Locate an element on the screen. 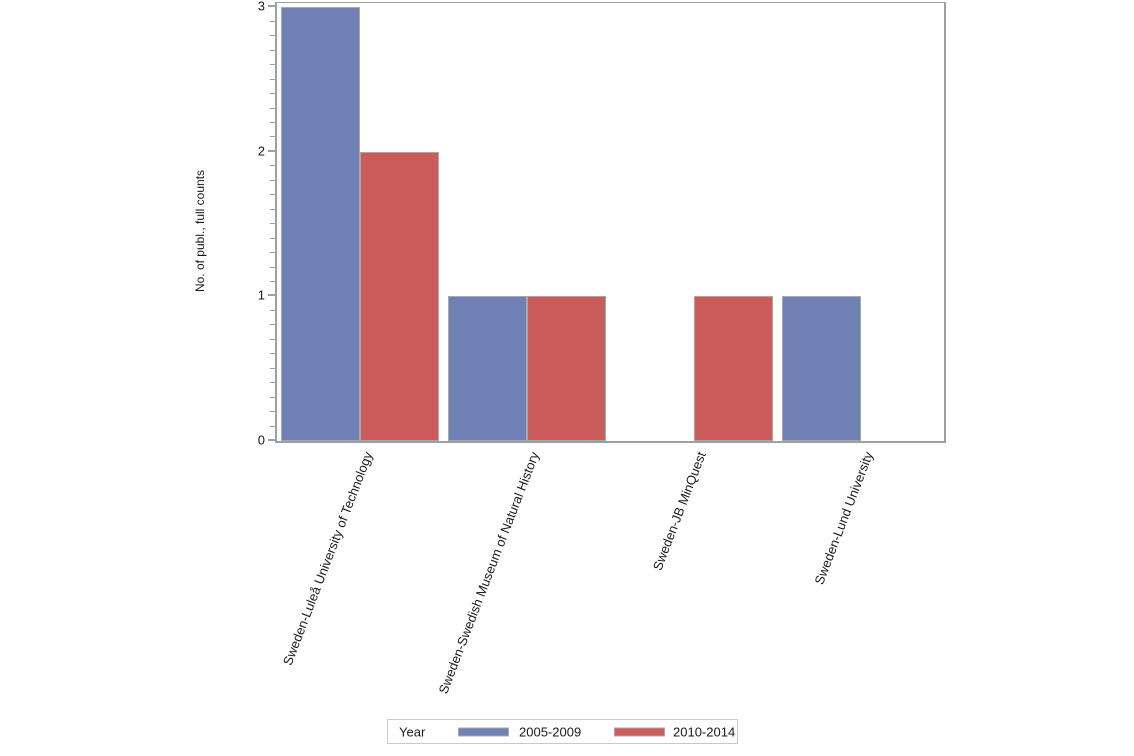 The height and width of the screenshot is (756, 1134). x-tick-label: Sweden-JB MinQuest is located at coordinates (679, 511).